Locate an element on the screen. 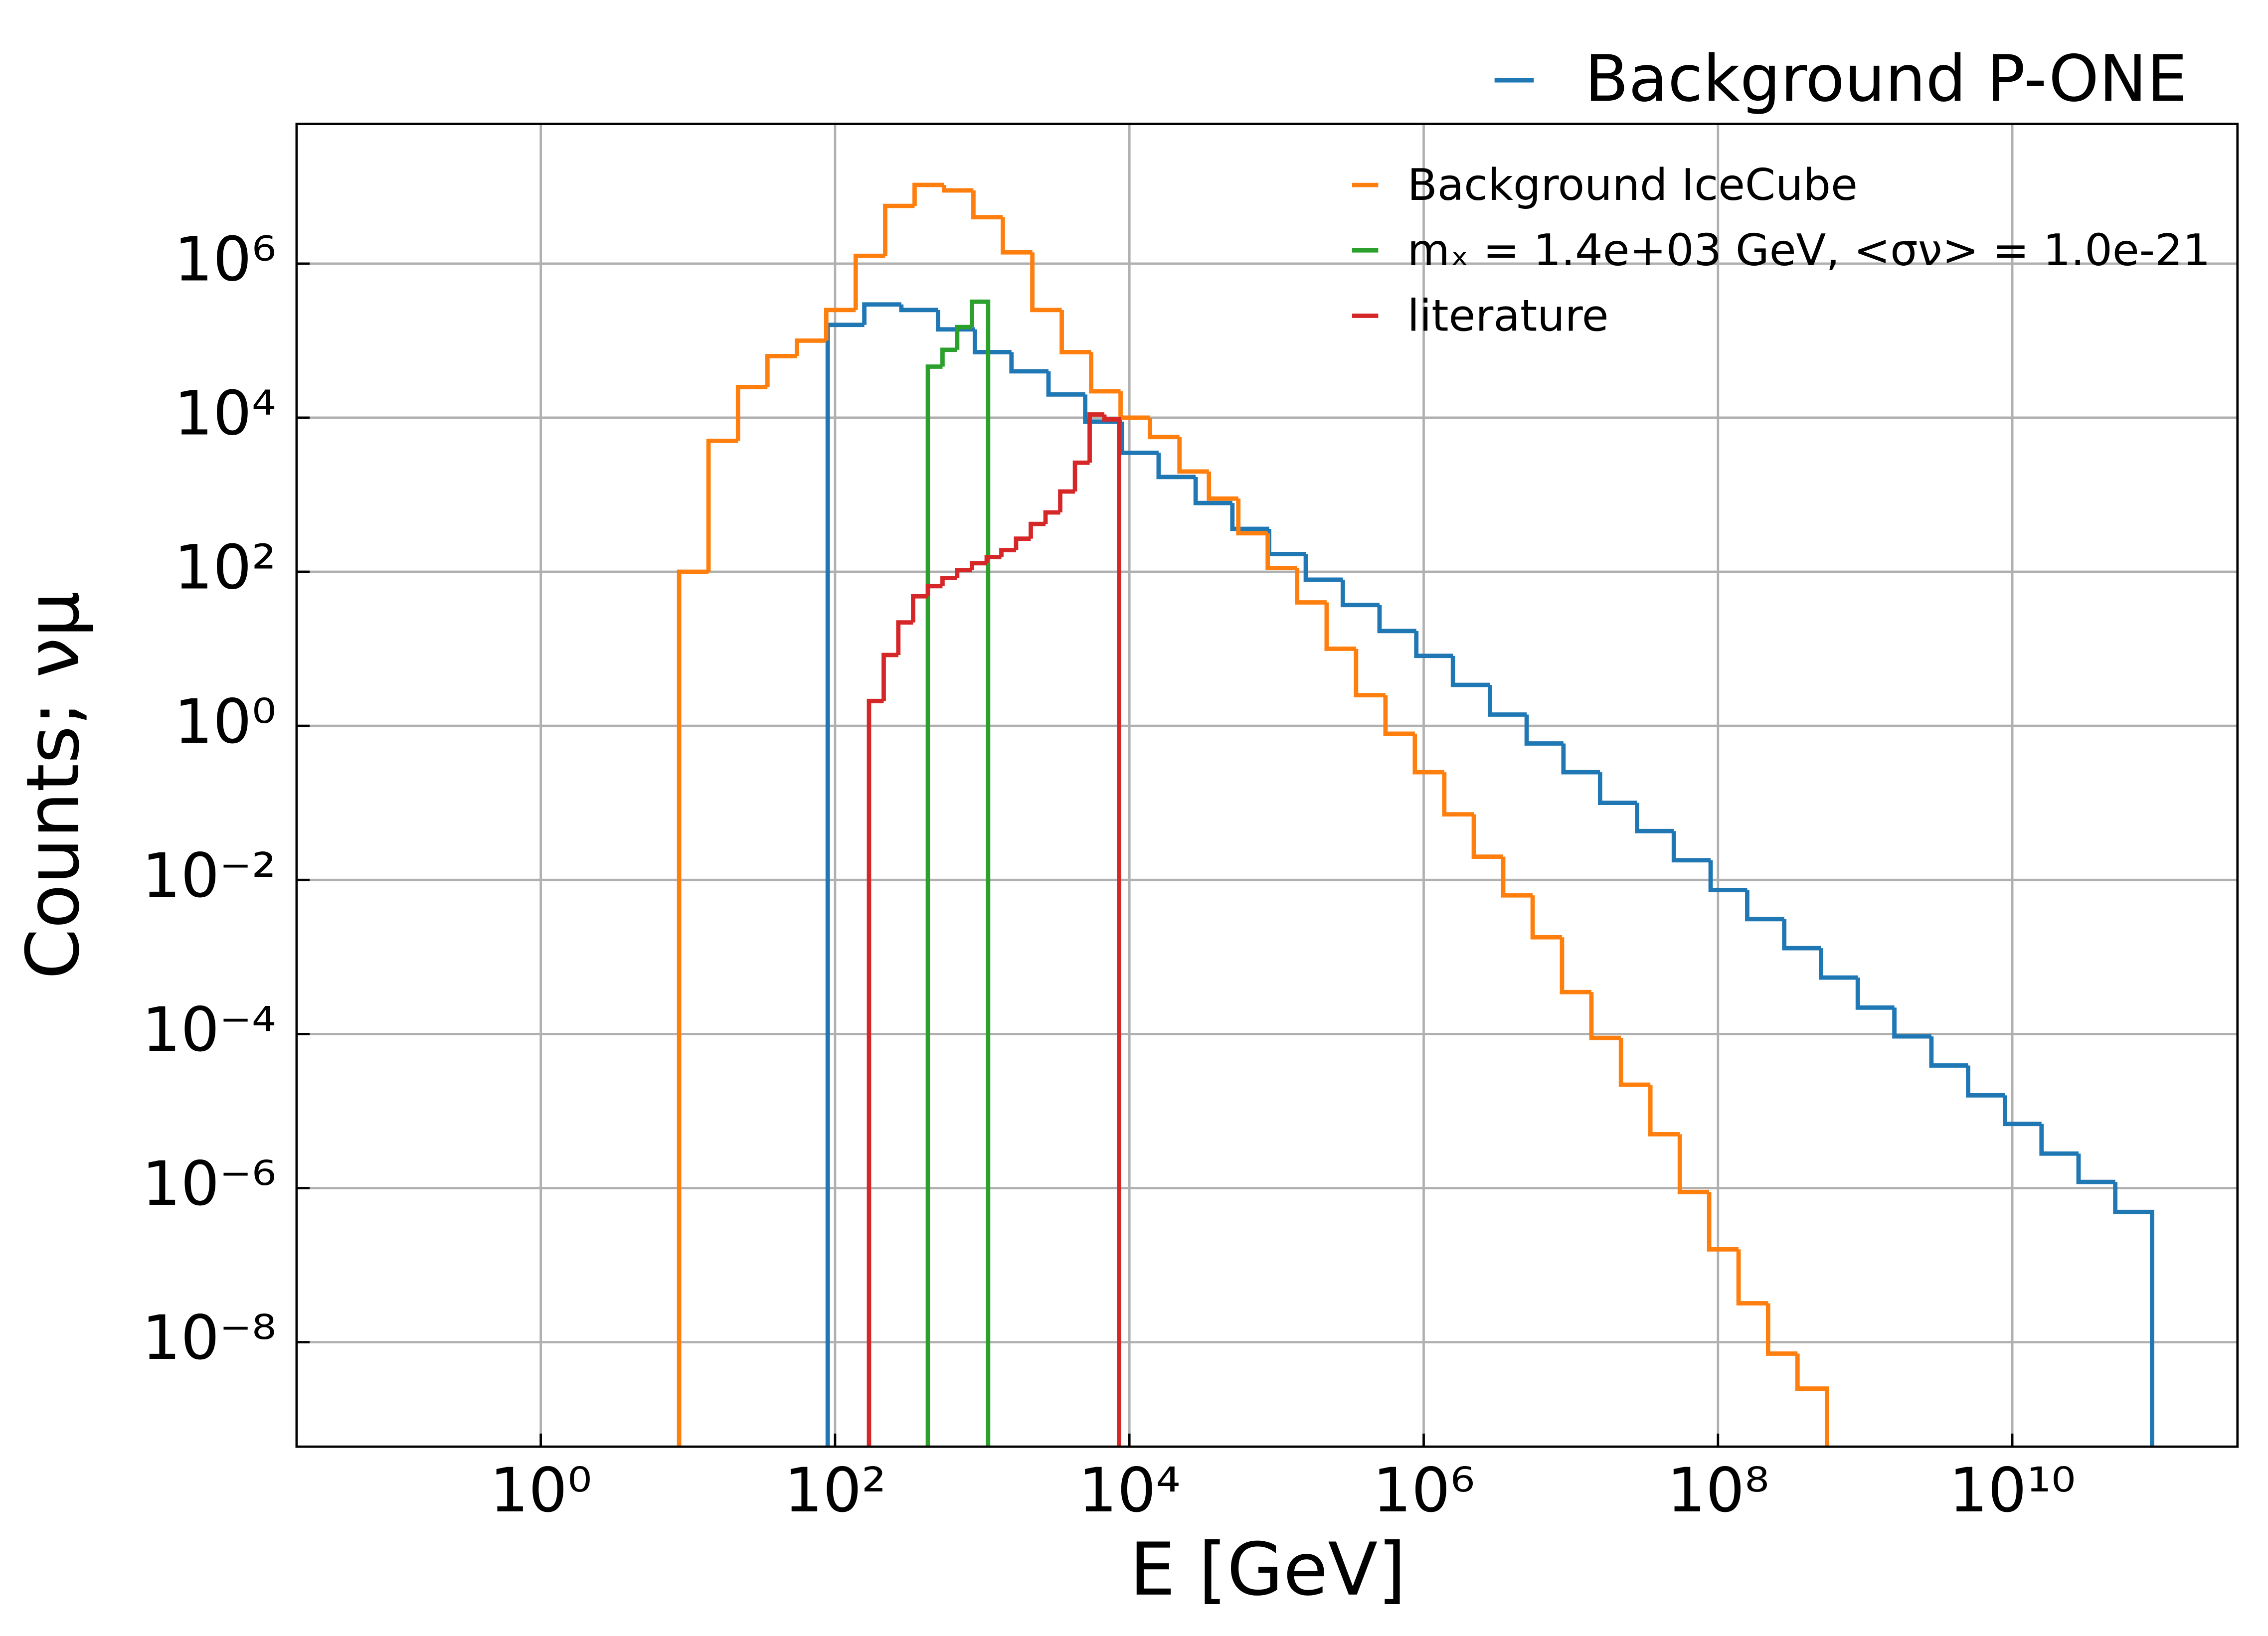 The height and width of the screenshot is (1636, 2268). x-tick-label: 10⁸ is located at coordinates (1718, 1490).